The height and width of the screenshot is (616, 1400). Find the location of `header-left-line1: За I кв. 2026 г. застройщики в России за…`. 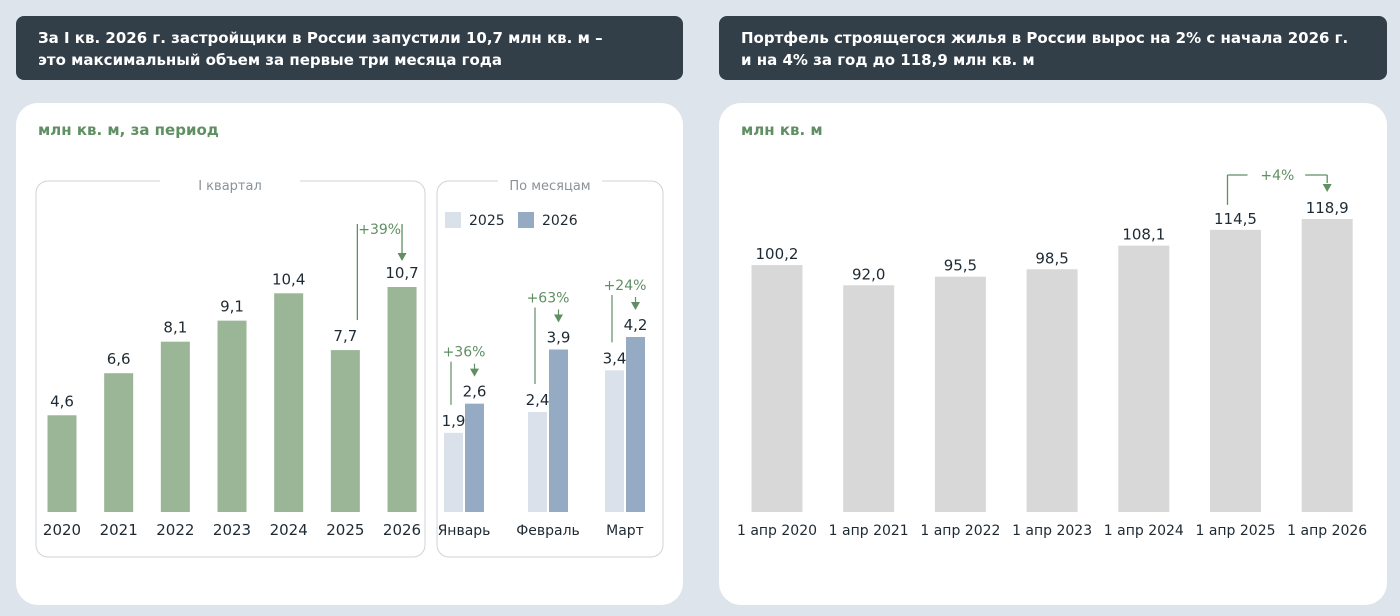

header-left-line1: За I кв. 2026 г. застройщики в России за… is located at coordinates (320, 38).